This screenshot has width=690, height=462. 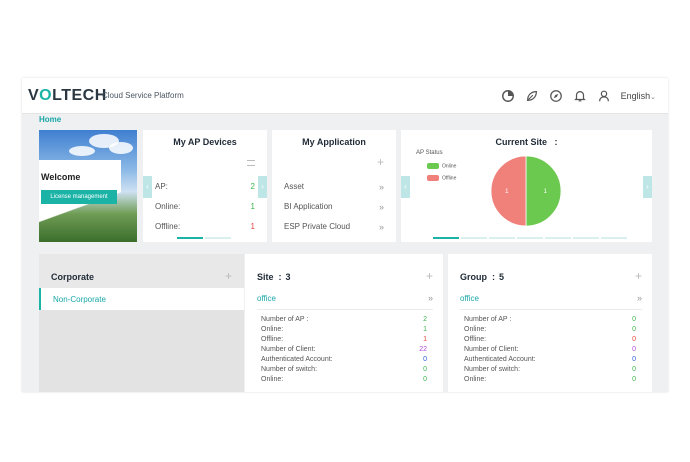 What do you see at coordinates (344, 359) in the screenshot?
I see `stat-row: Authenticated Account: 0` at bounding box center [344, 359].